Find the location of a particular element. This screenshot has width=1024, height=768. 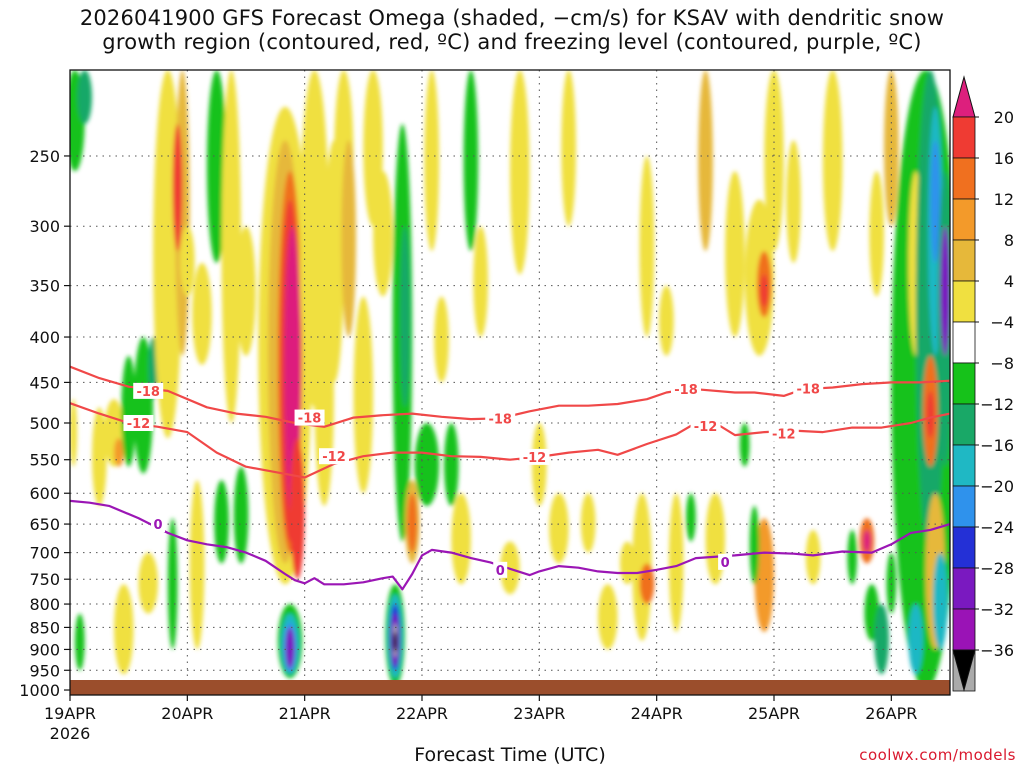

colorbar-tick-label: −32 is located at coordinates (997, 609).